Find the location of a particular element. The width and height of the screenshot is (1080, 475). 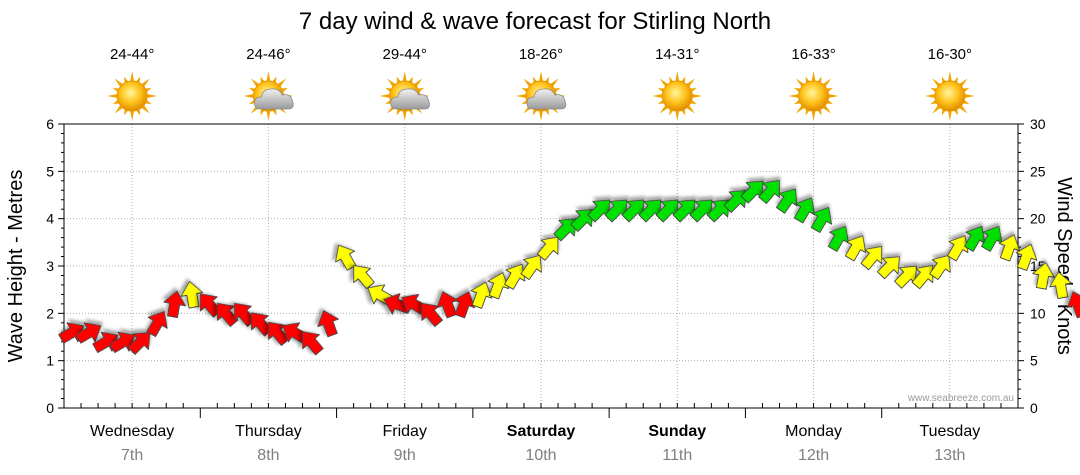

temperature-range: 29-44° is located at coordinates (405, 54).